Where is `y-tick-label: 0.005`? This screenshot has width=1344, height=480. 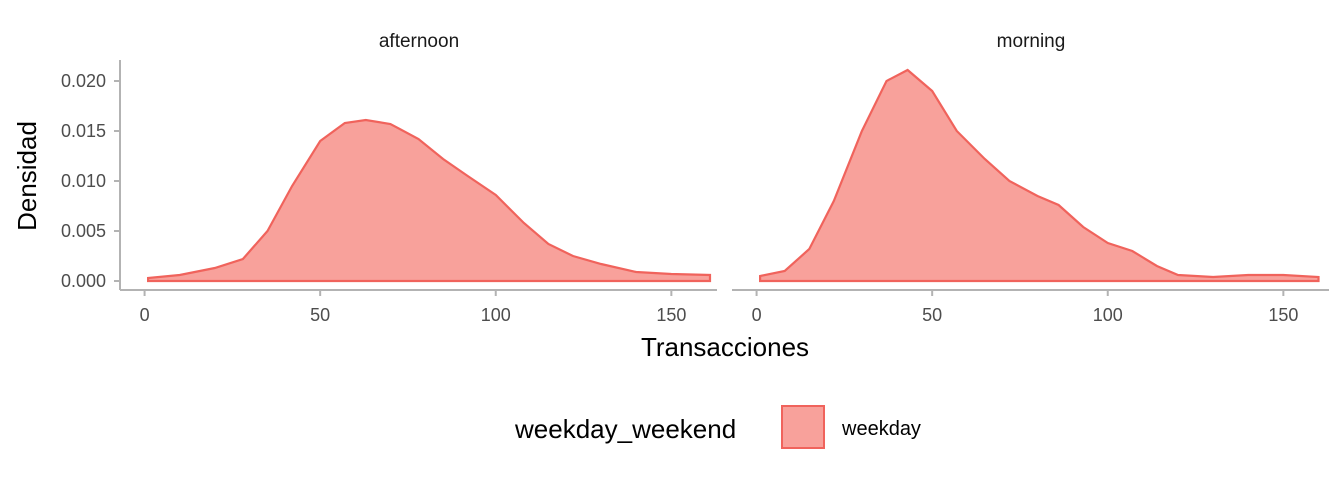 y-tick-label: 0.005 is located at coordinates (83, 231).